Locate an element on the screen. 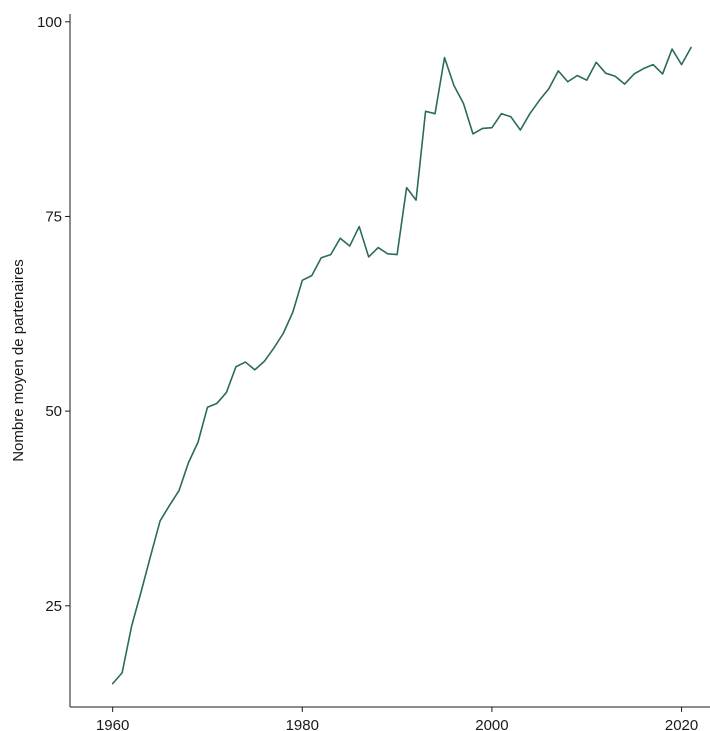 The height and width of the screenshot is (731, 710). x-tick-label: 2020 is located at coordinates (681, 724).